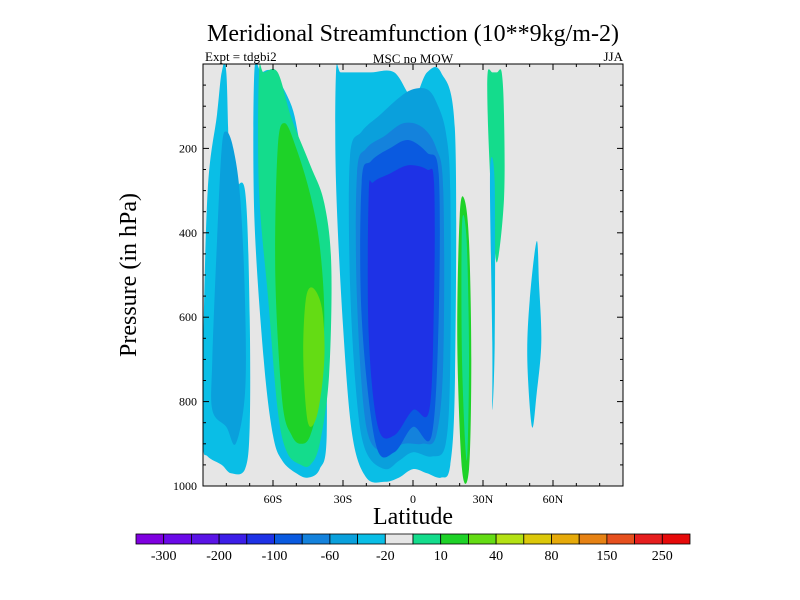  What do you see at coordinates (185, 486) in the screenshot?
I see `y-tick-label: 1000` at bounding box center [185, 486].